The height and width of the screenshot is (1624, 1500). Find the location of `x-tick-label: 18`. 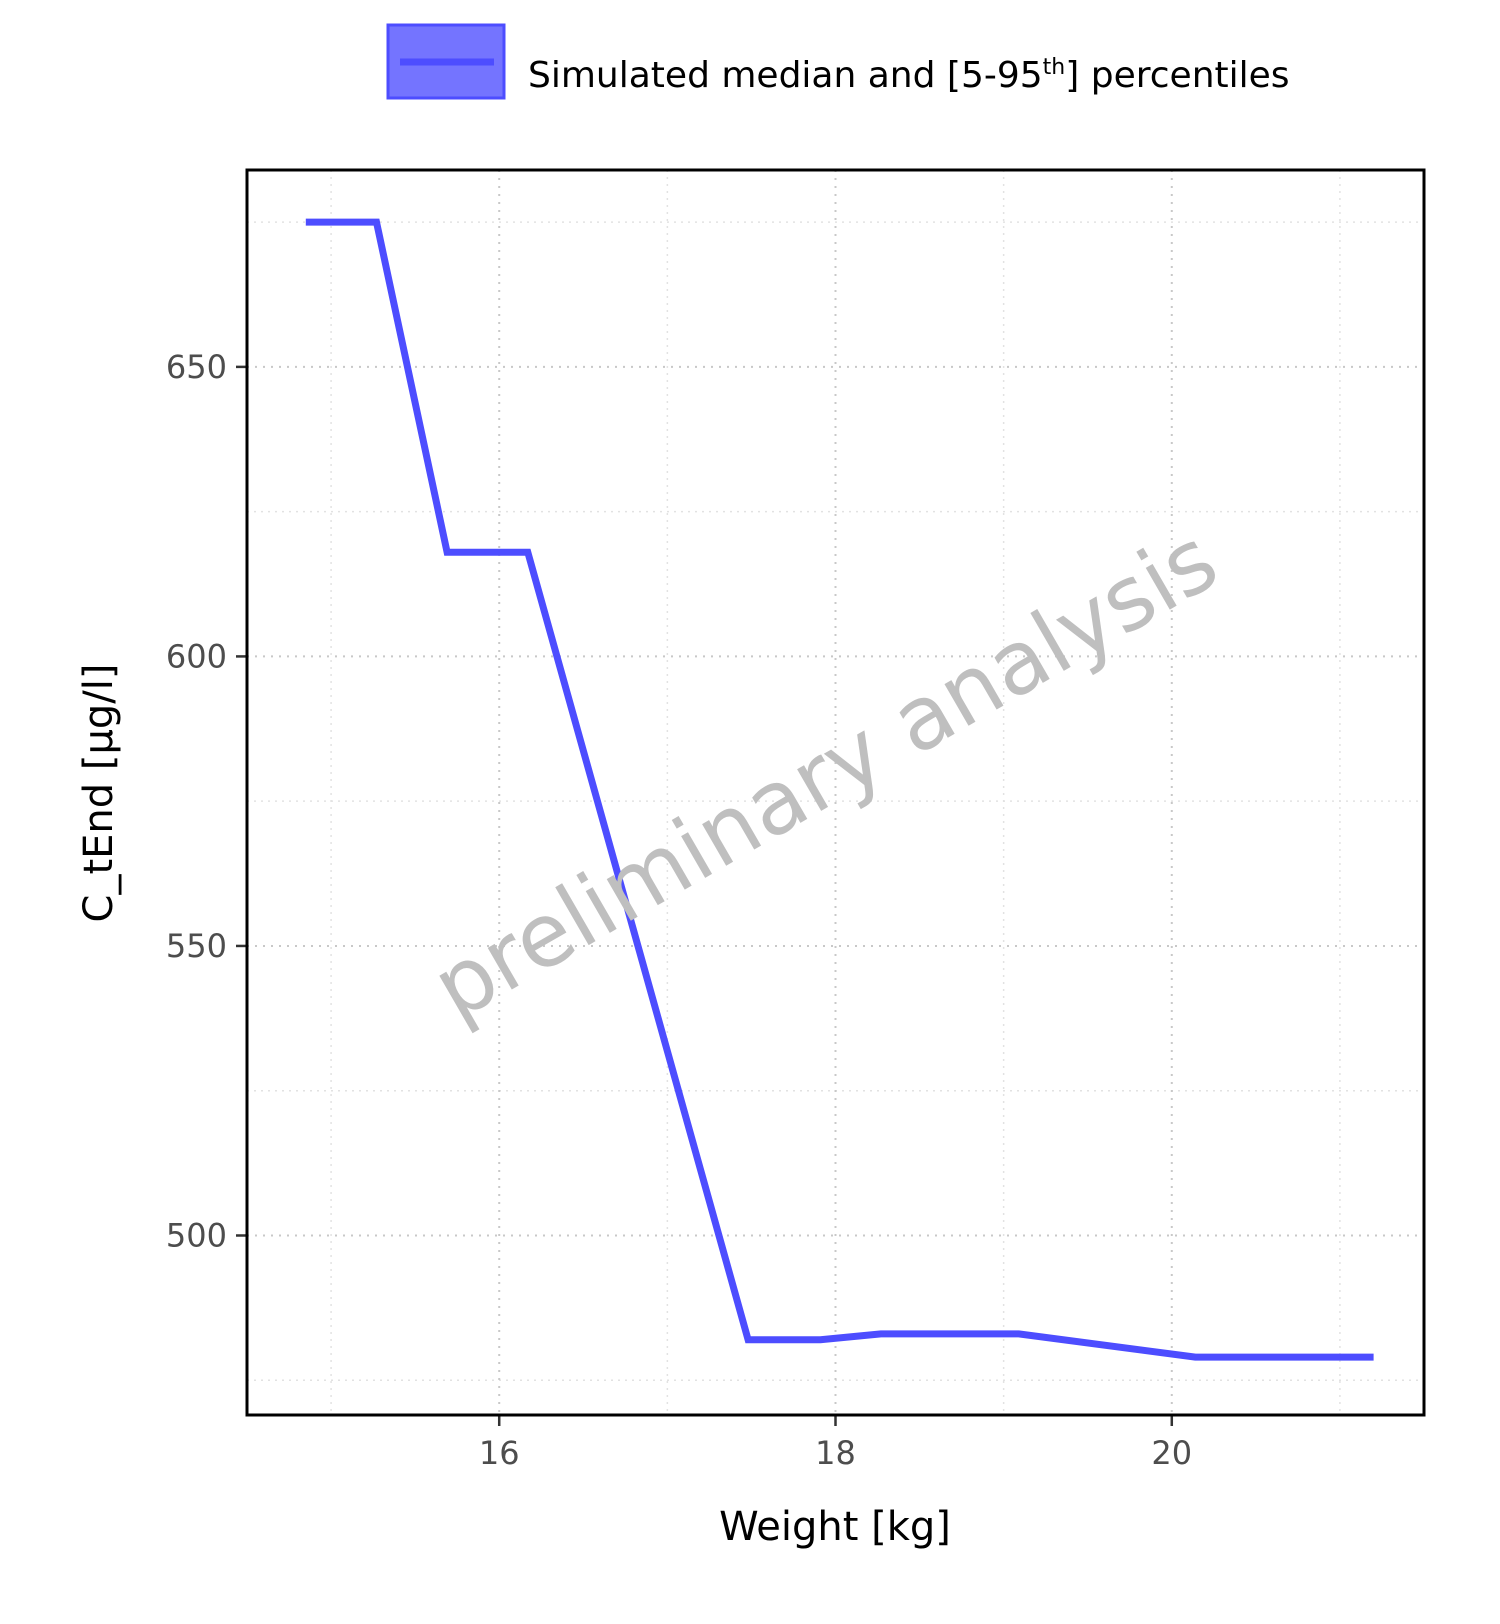

x-tick-label: 18 is located at coordinates (835, 1453).